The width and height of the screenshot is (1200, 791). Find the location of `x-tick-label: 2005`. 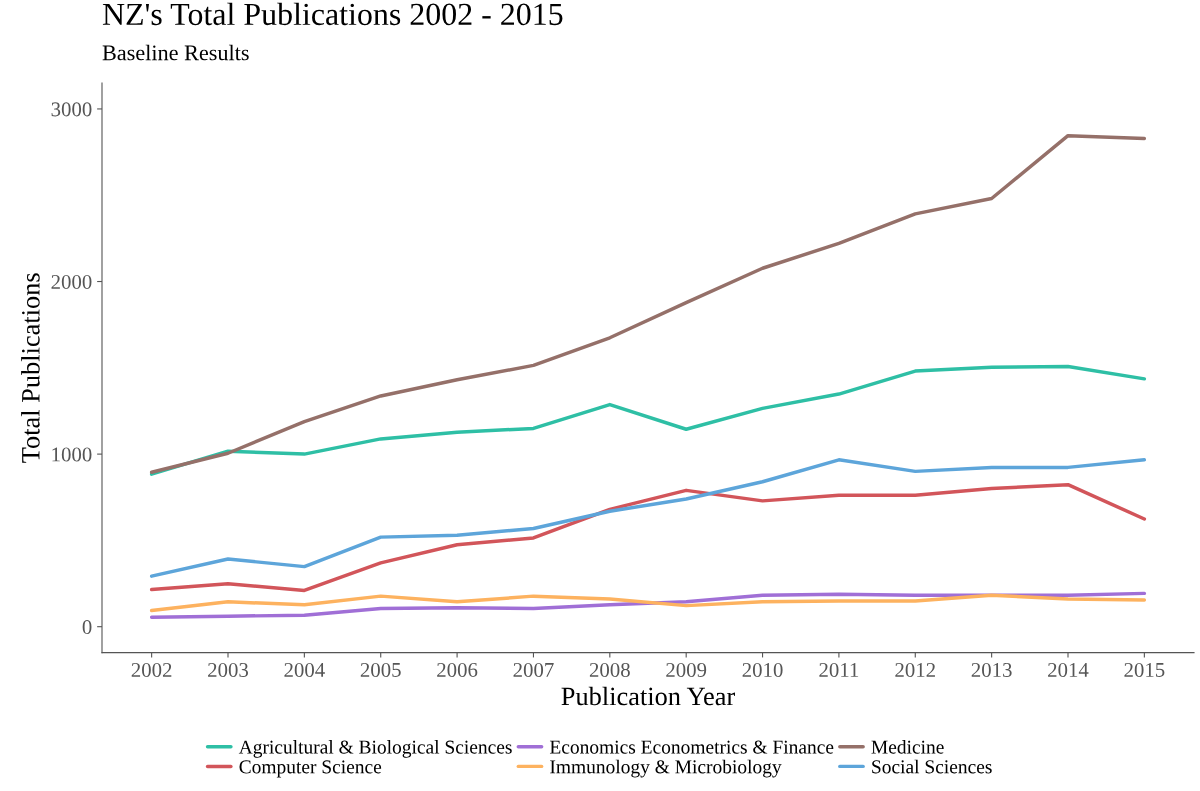

x-tick-label: 2005 is located at coordinates (380, 669).